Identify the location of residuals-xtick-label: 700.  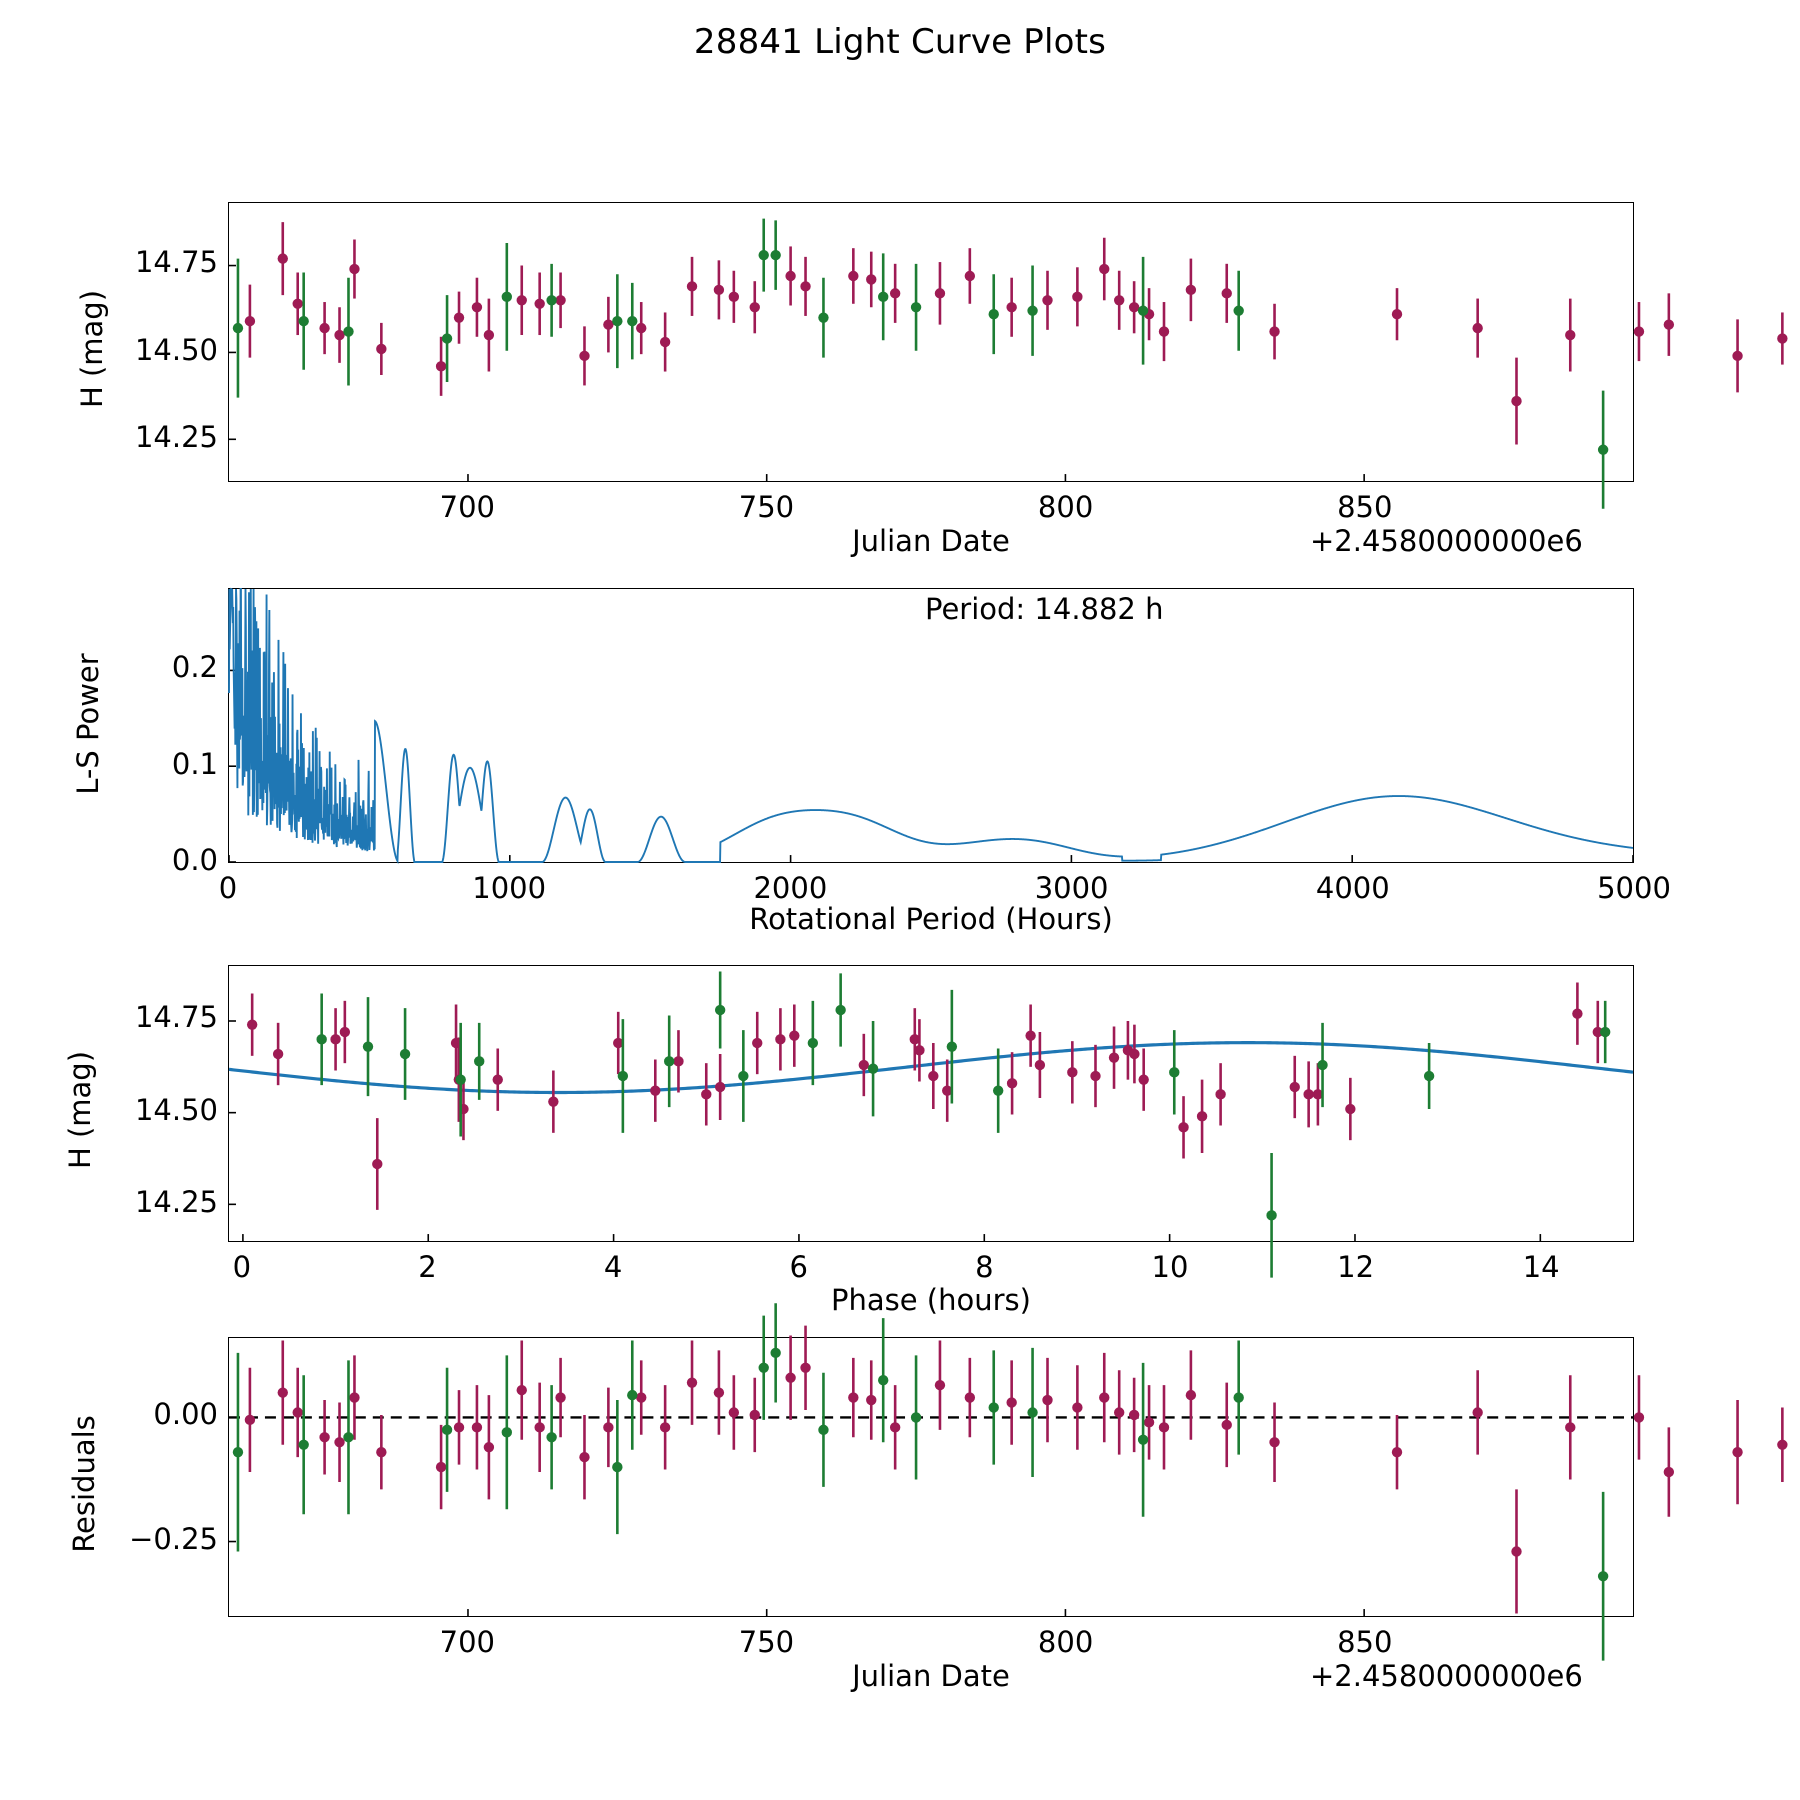
(467, 1642).